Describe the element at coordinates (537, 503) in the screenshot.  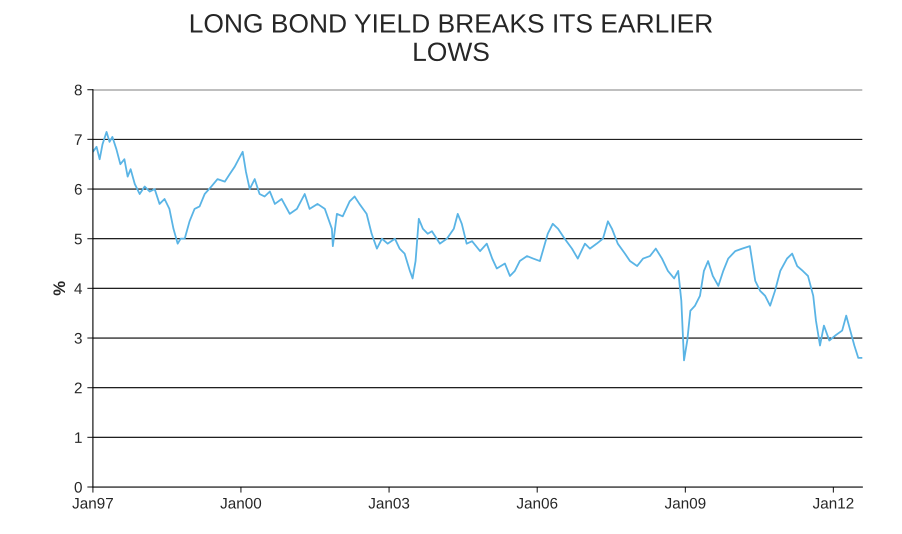
I see `x-tick-label: Jan06` at that location.